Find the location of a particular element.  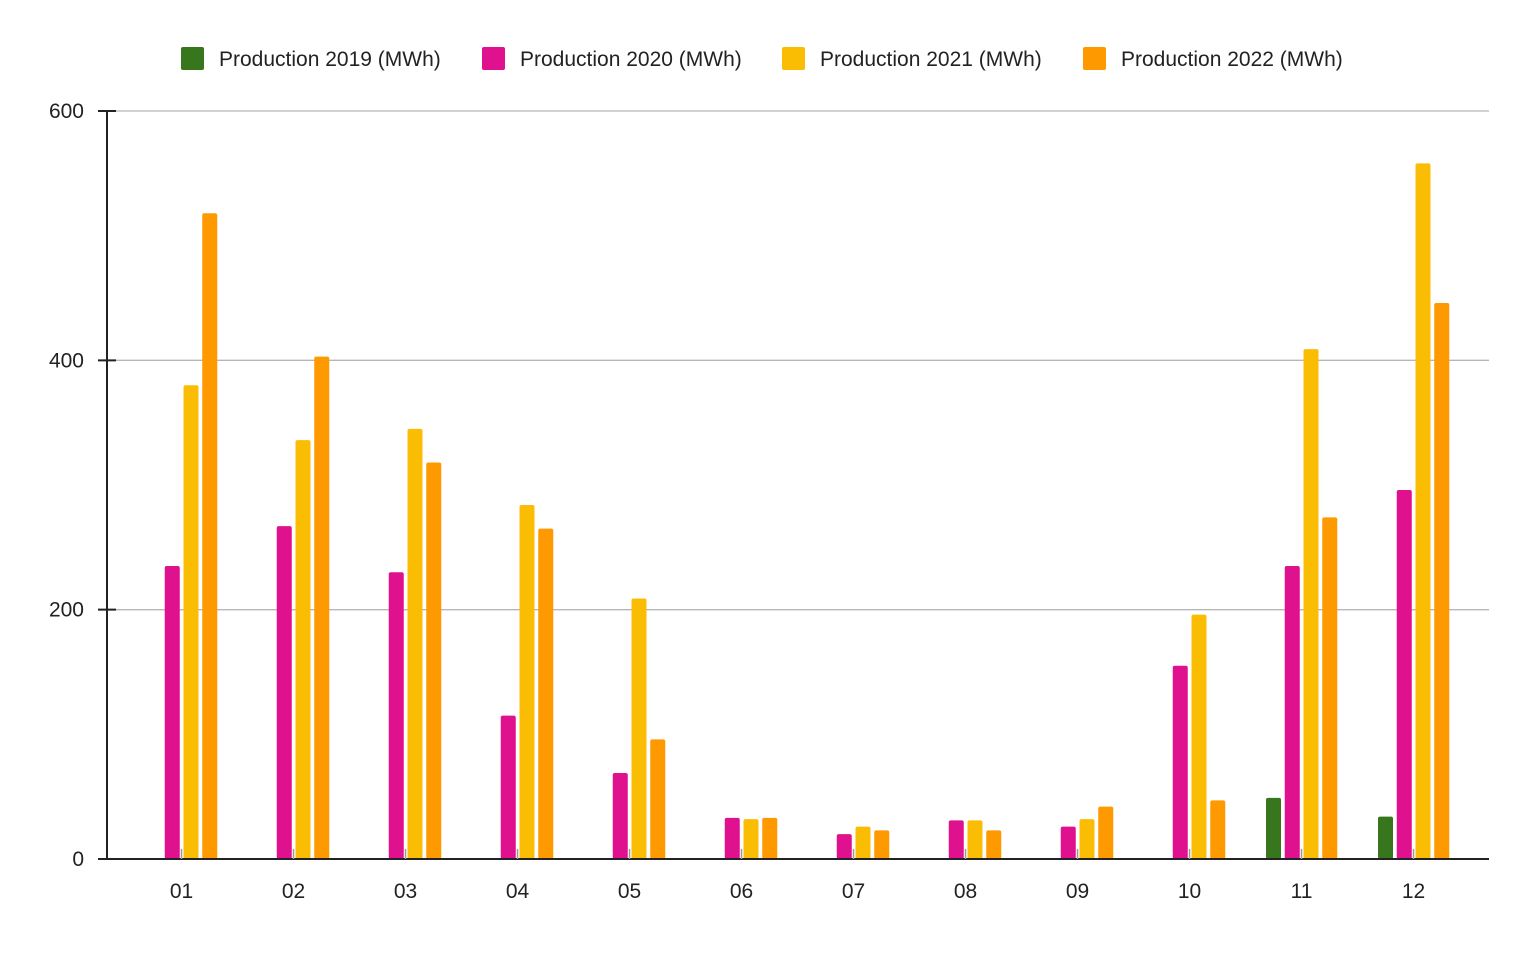

x-tick-label: 11 is located at coordinates (1302, 891).